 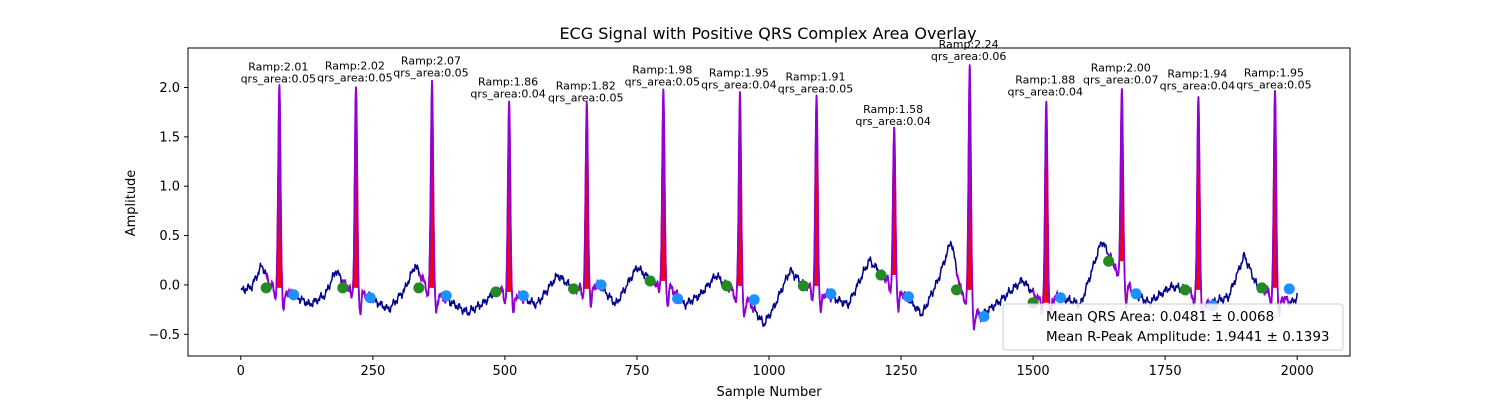 What do you see at coordinates (169, 187) in the screenshot?
I see `y-tick-label: 1.0` at bounding box center [169, 187].